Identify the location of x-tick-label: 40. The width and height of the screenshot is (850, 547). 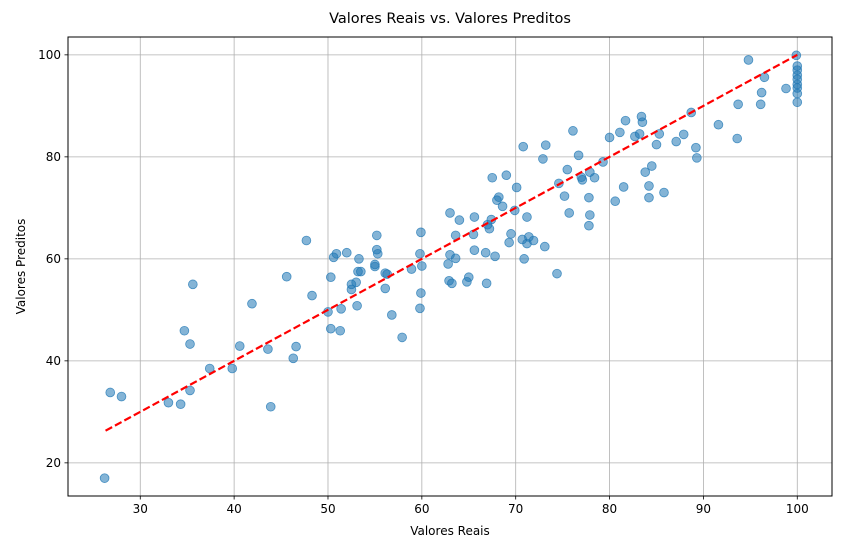
(233, 509).